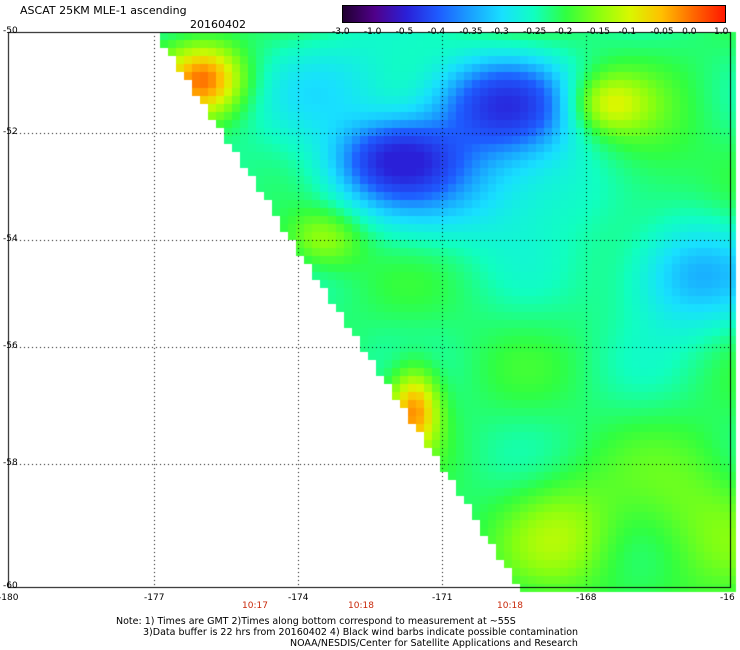 This screenshot has height=650, width=740. I want to click on latitude-label: -58, so click(10, 463).